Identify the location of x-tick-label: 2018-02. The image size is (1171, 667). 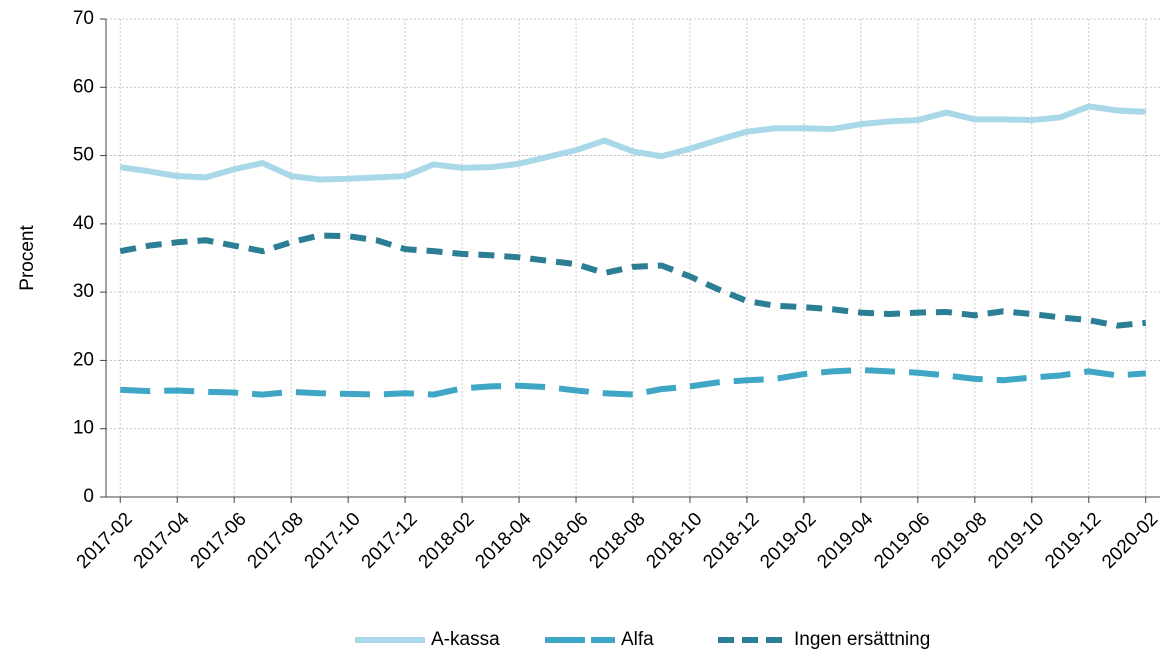
(447, 541).